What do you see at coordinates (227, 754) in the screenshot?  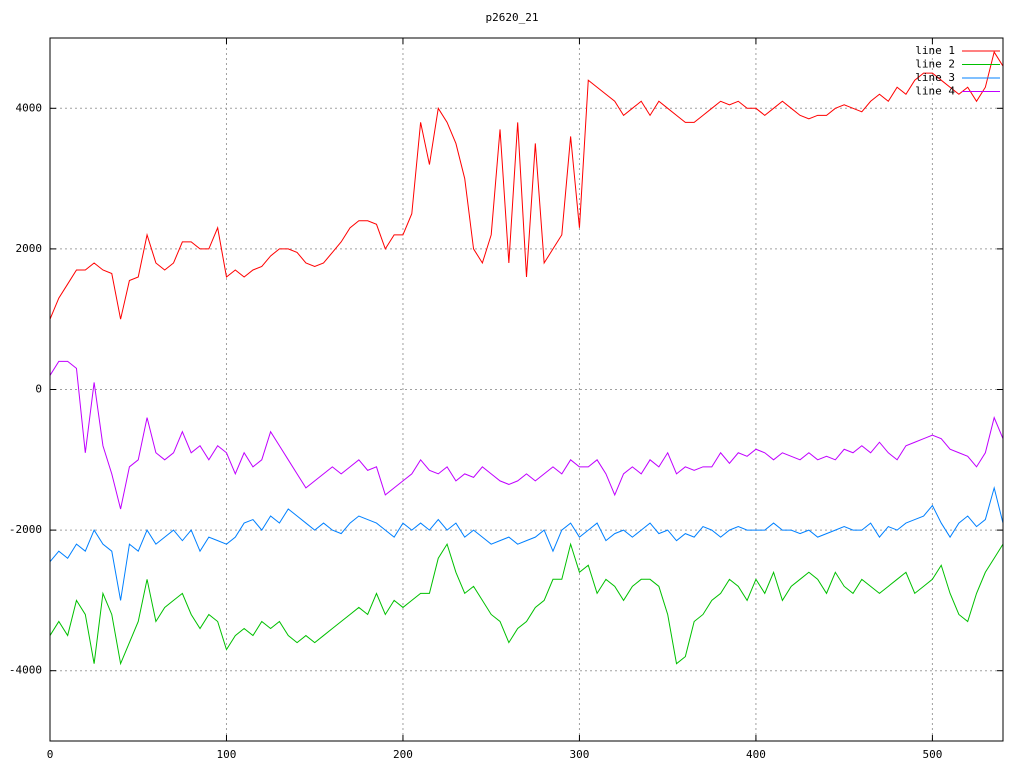 I see `x-tick-label: 100` at bounding box center [227, 754].